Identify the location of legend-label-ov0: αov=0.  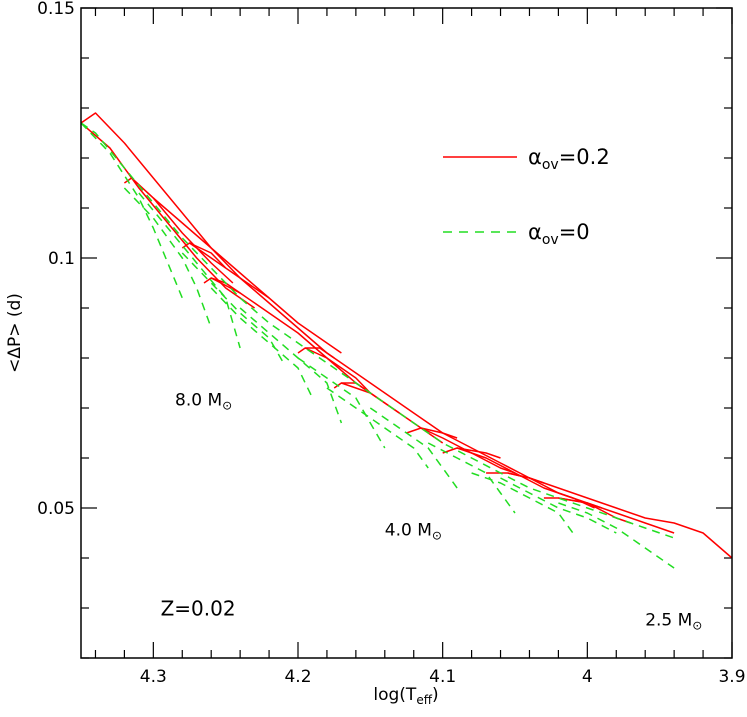
(559, 234).